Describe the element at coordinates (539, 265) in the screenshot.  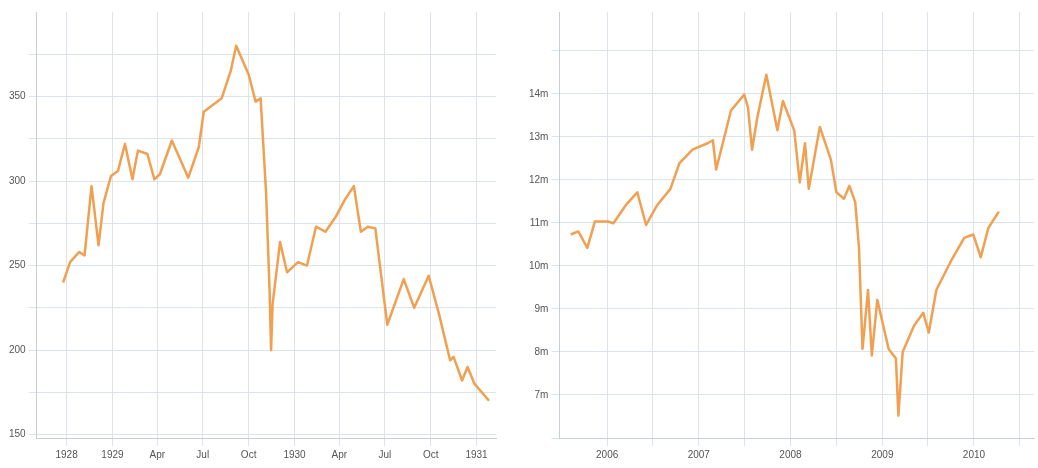
I see `y-tick-label: 10m` at that location.